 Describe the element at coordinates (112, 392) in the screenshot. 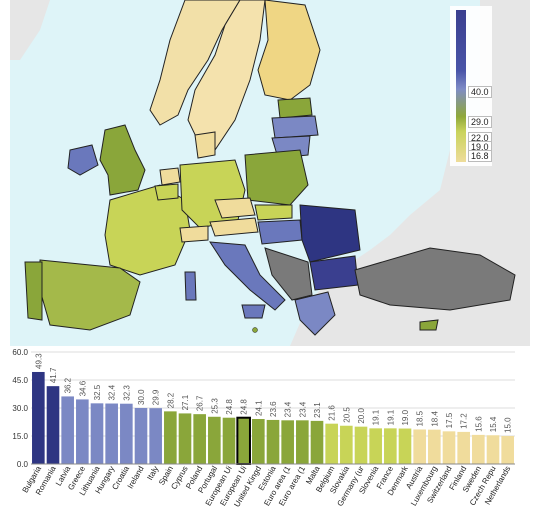

I see `bar-value-label: 32.4` at that location.